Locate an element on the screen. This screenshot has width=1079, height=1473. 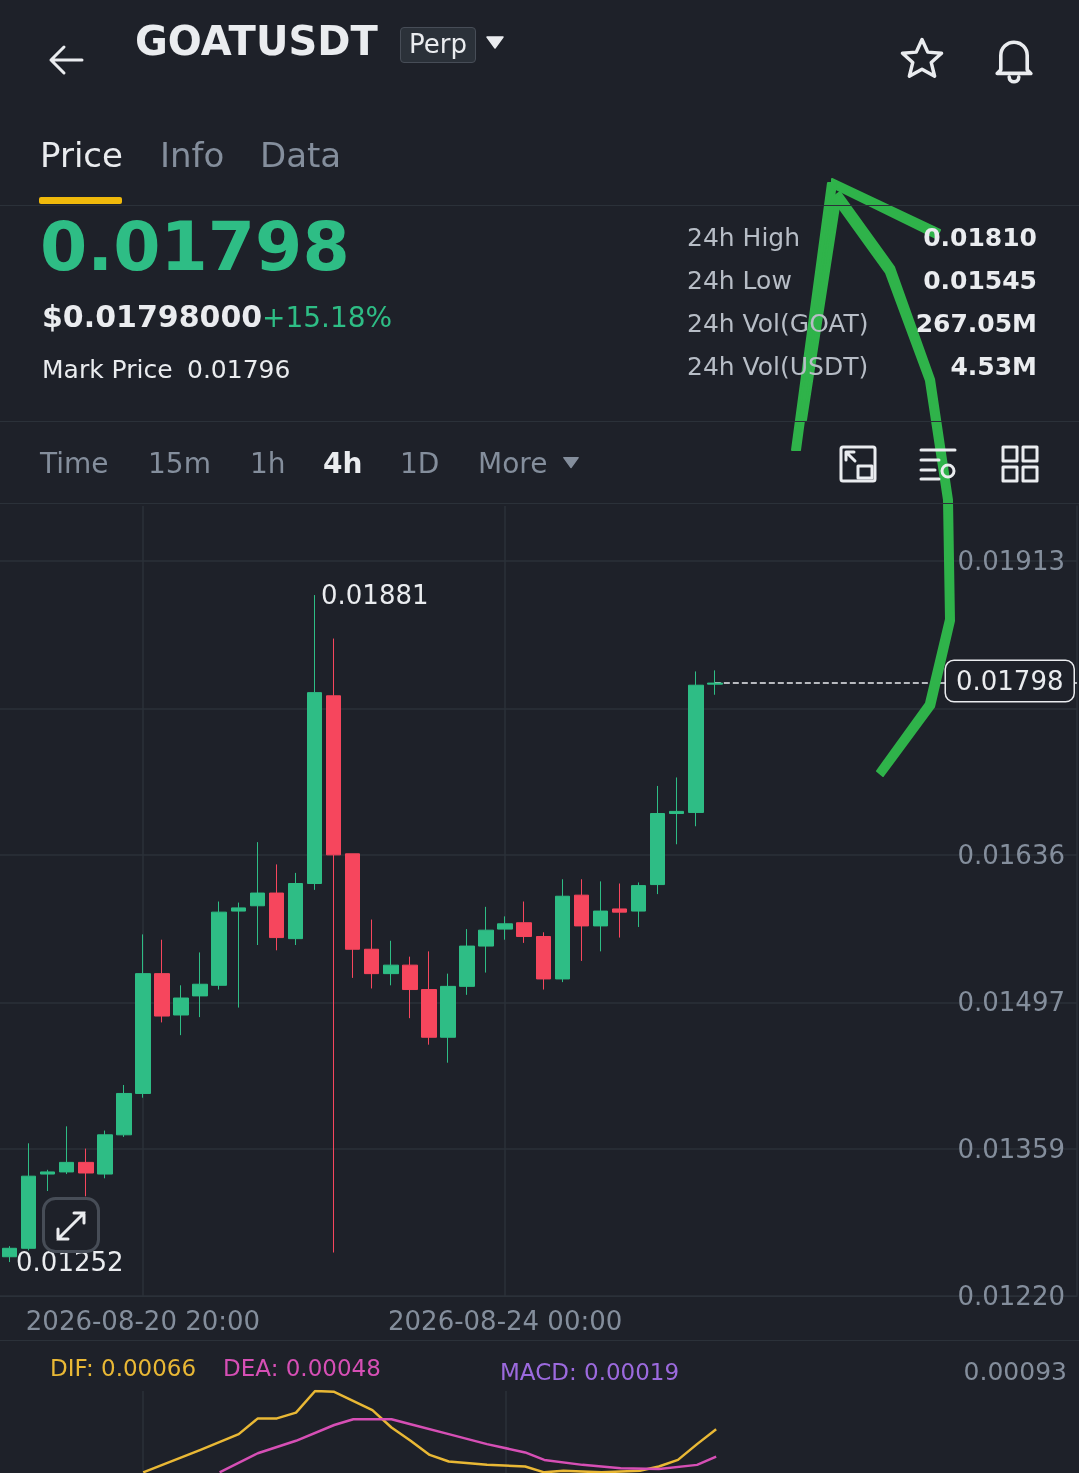
text: 24h Low is located at coordinates (739, 281).